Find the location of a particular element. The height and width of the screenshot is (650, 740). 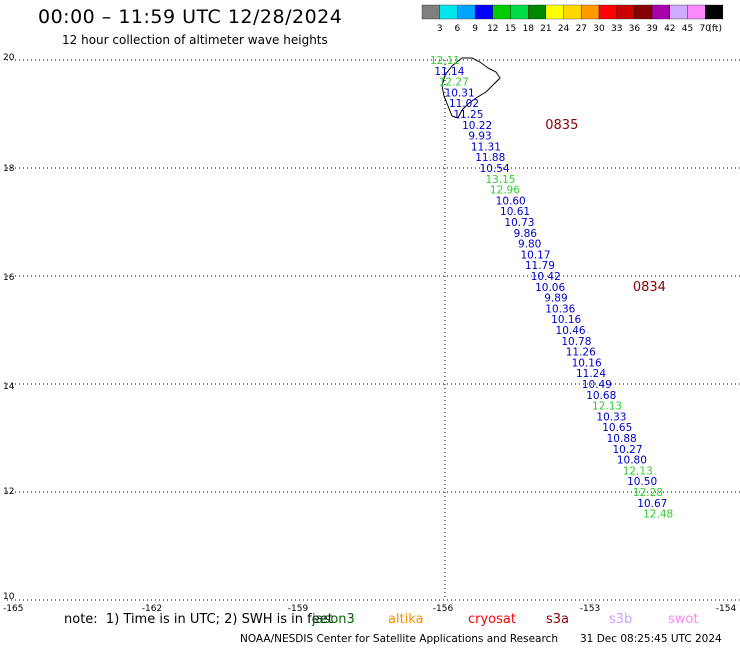

big-island-outline is located at coordinates (471, 88).